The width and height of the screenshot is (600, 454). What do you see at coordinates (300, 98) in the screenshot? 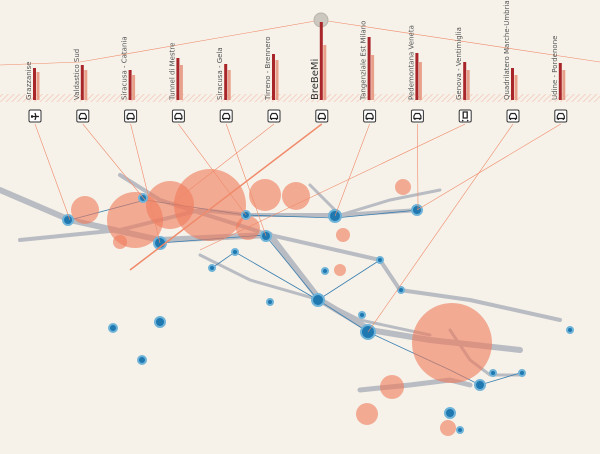
I see `baseline-band` at bounding box center [300, 98].